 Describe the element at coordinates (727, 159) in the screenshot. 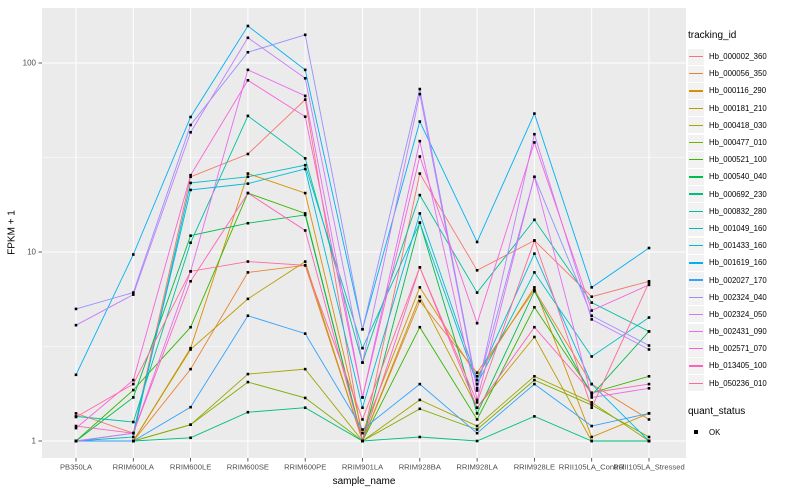

I see `legend-item: Hb_000521_100` at that location.